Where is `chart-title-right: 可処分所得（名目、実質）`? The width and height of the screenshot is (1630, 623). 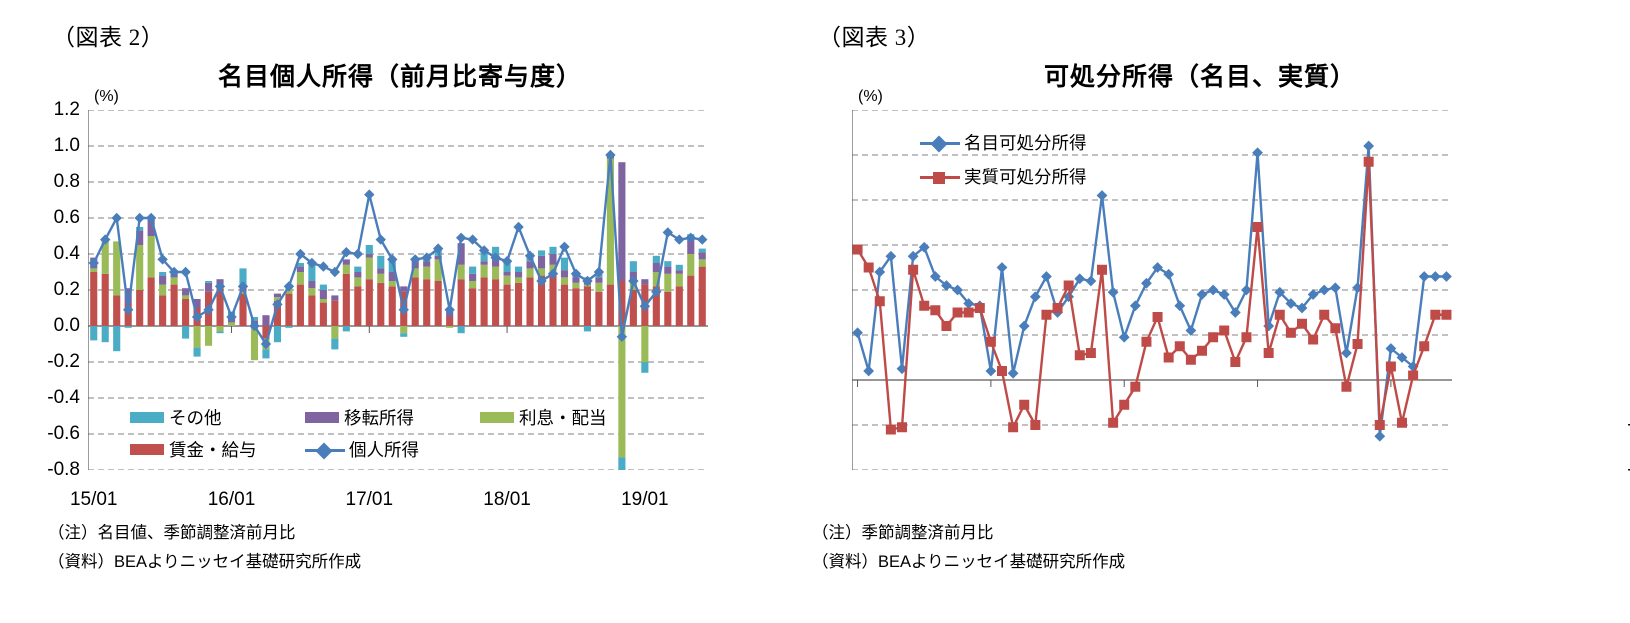
chart-title-right: 可処分所得（名目、実質） is located at coordinates (1199, 77).